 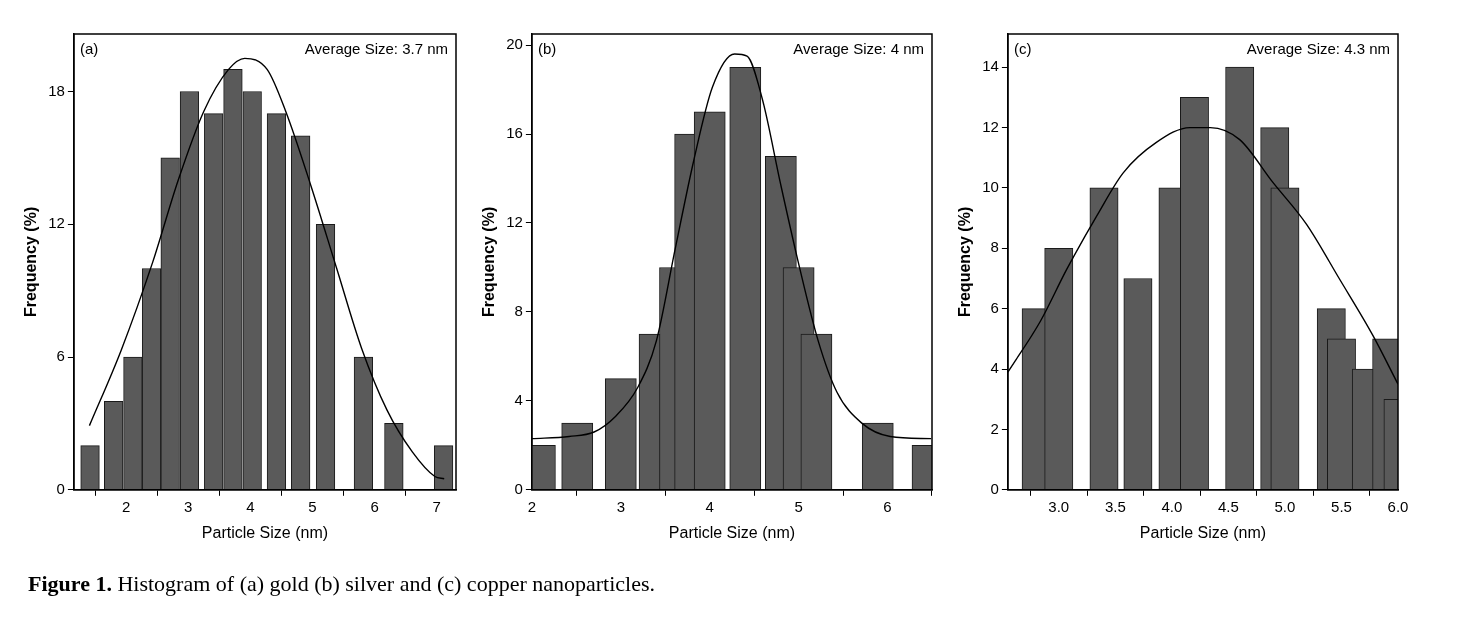 I want to click on annotation: Average Size: 4 nm, so click(x=858, y=48).